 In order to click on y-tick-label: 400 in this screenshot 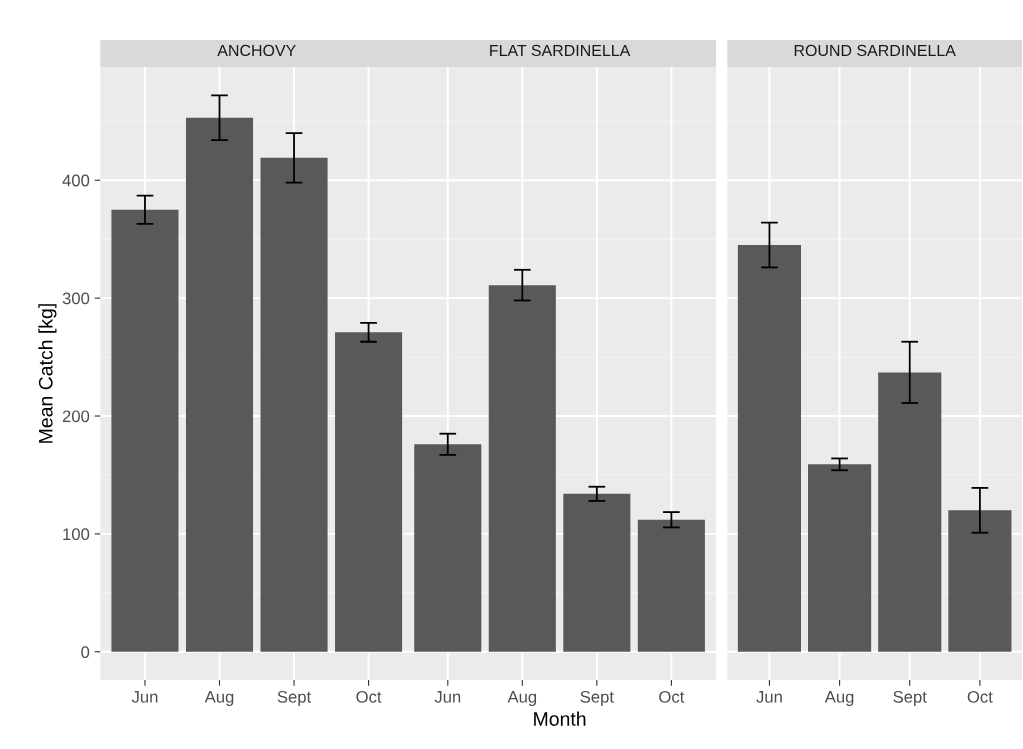, I will do `click(76, 180)`.